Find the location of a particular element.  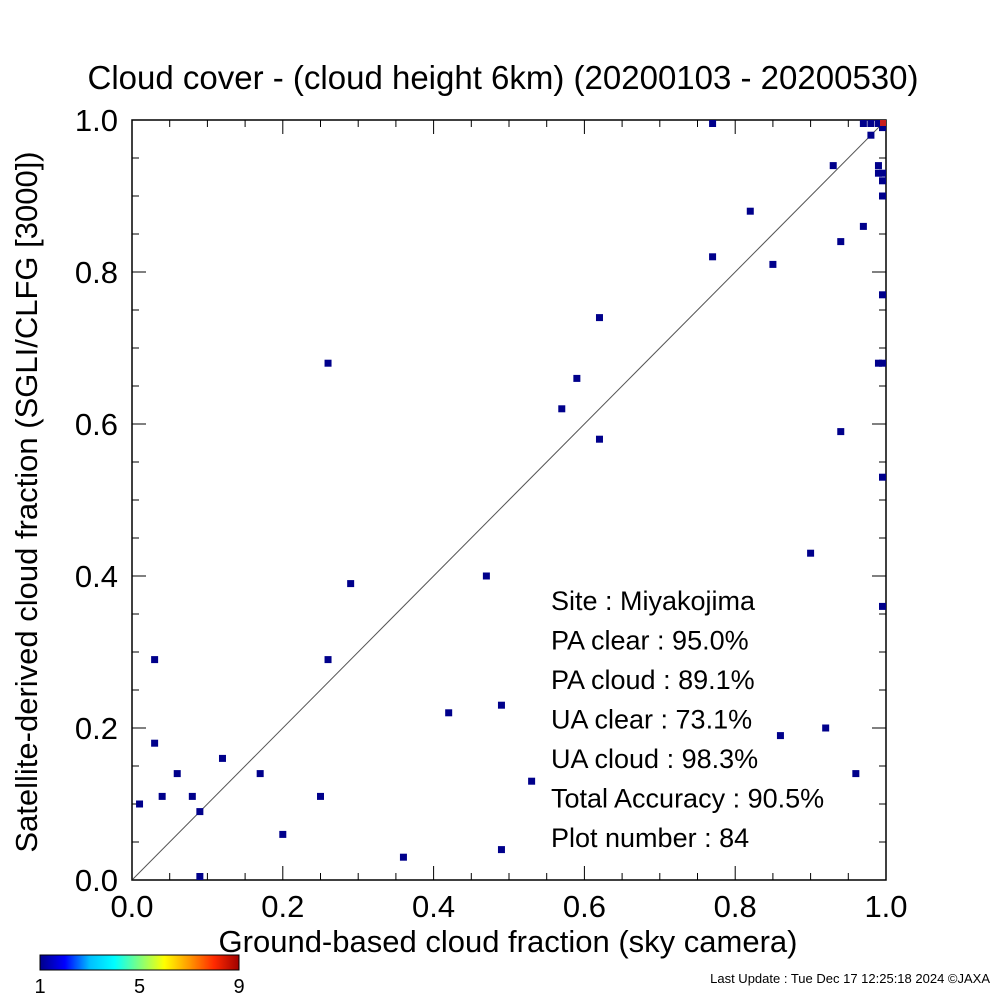

stats-line: PA cloud : 89.1% is located at coordinates (653, 680).